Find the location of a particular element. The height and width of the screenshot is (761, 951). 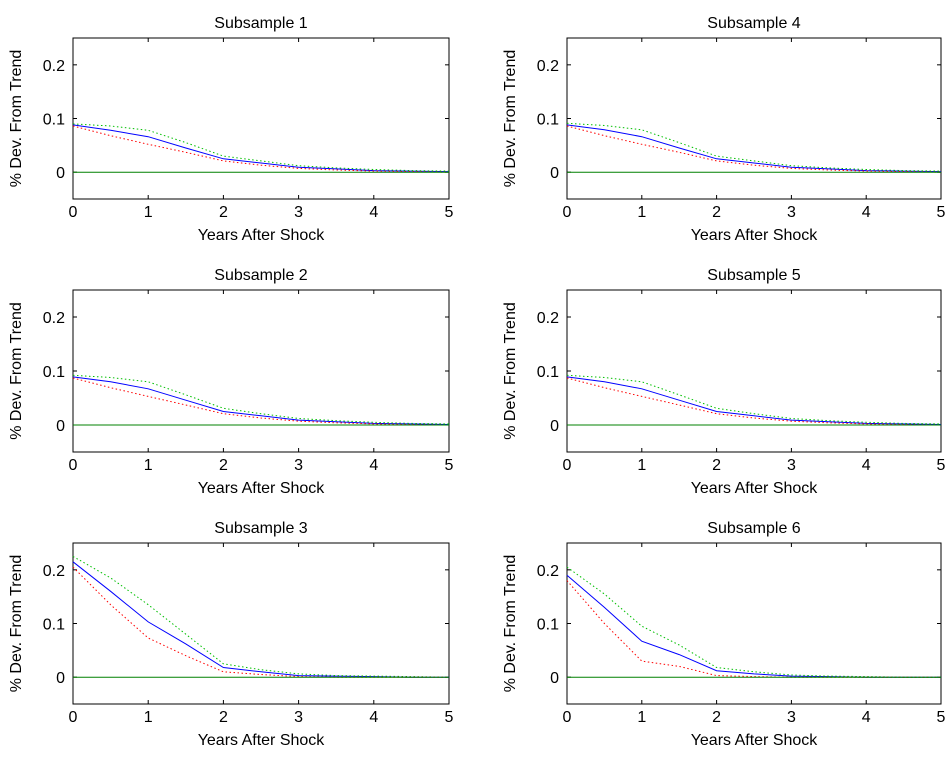

subplot-title: Subsample 5 is located at coordinates (753, 275).